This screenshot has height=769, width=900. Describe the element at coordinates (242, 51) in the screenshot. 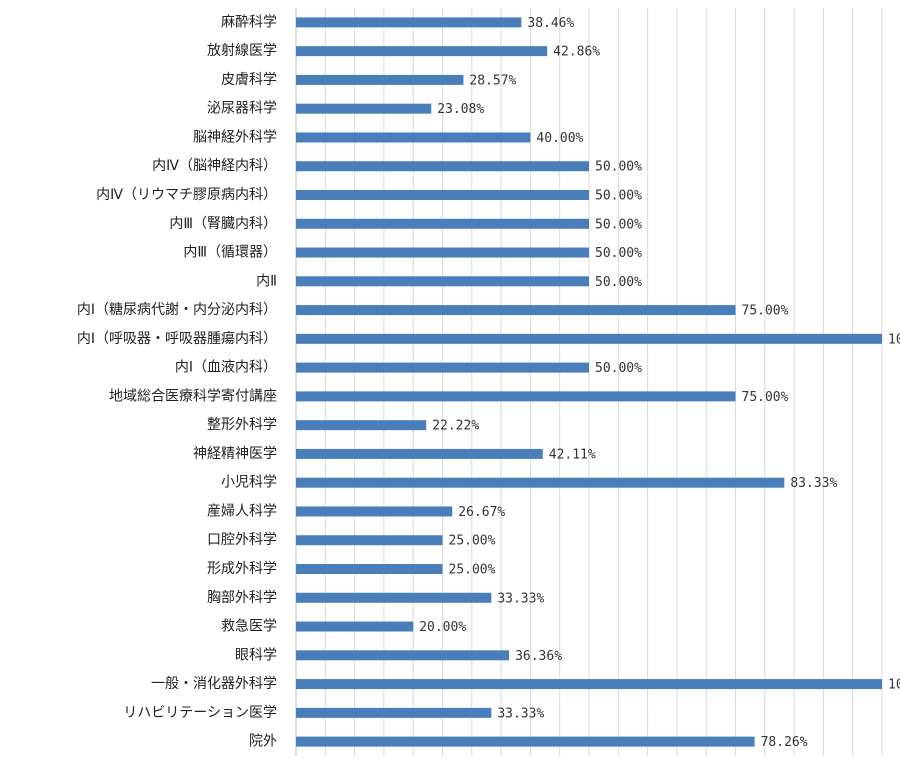

I see `y-tick-label: 放射線医学` at that location.